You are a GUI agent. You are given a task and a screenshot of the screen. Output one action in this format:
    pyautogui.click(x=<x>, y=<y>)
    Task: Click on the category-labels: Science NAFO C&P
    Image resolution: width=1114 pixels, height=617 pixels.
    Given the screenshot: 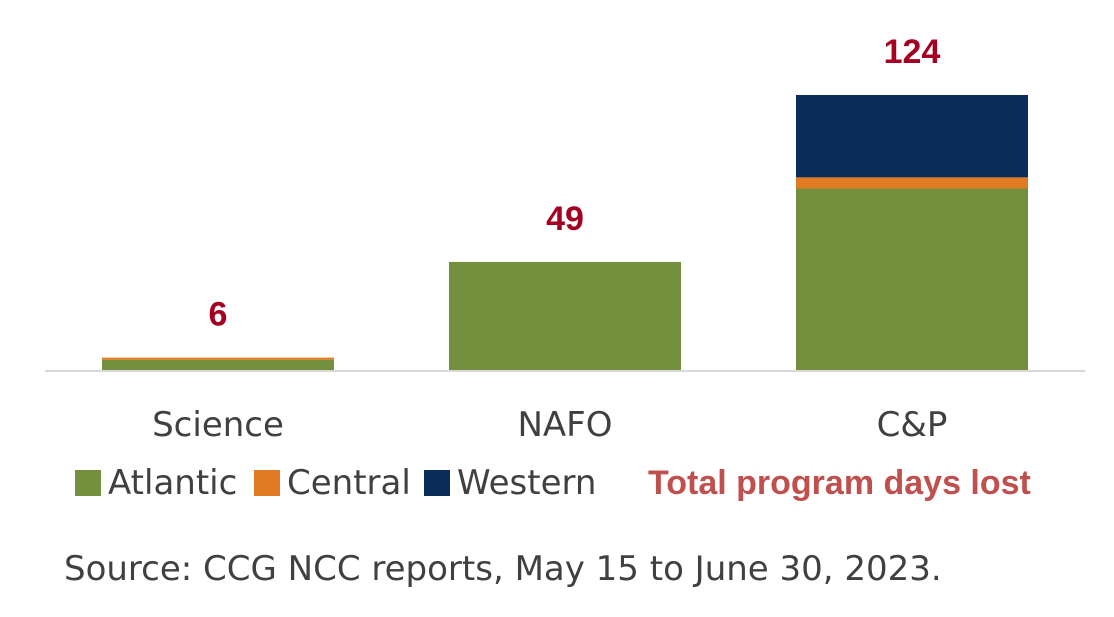 What is the action you would take?
    pyautogui.click(x=549, y=425)
    